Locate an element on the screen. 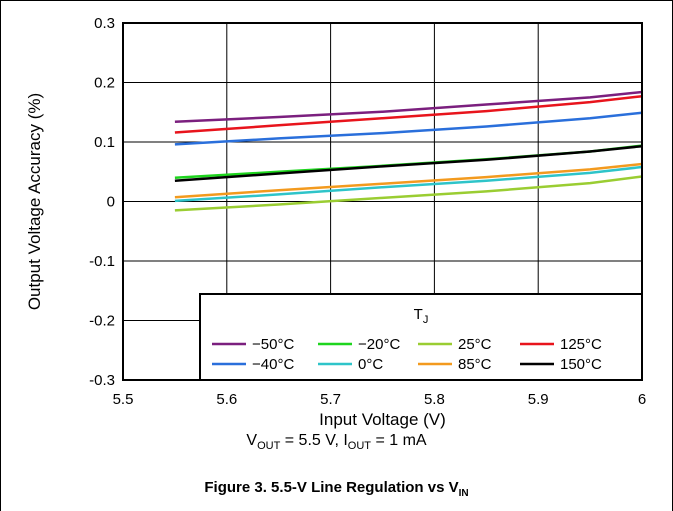 This screenshot has width=673, height=511. legend-label: 25°C is located at coordinates (475, 344).